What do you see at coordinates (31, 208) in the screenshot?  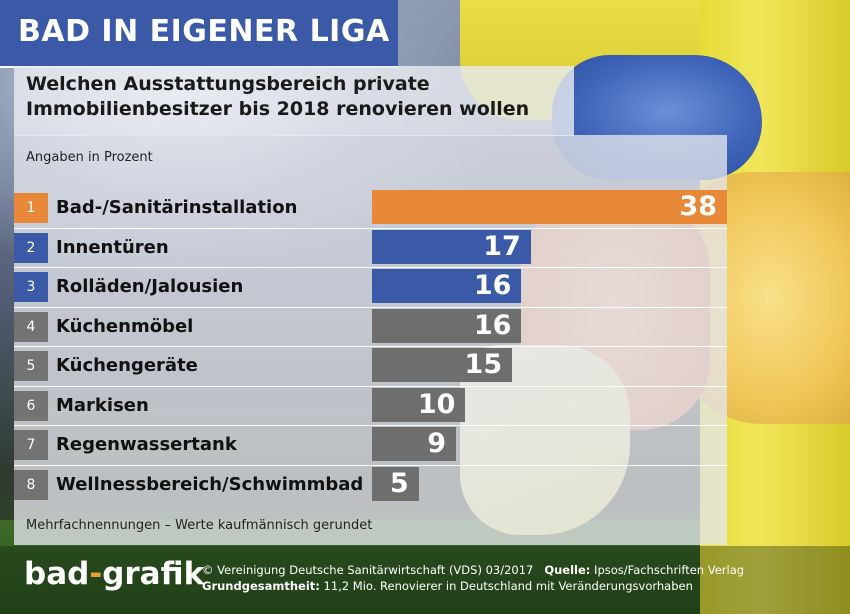 I see `rank-badge: 1` at bounding box center [31, 208].